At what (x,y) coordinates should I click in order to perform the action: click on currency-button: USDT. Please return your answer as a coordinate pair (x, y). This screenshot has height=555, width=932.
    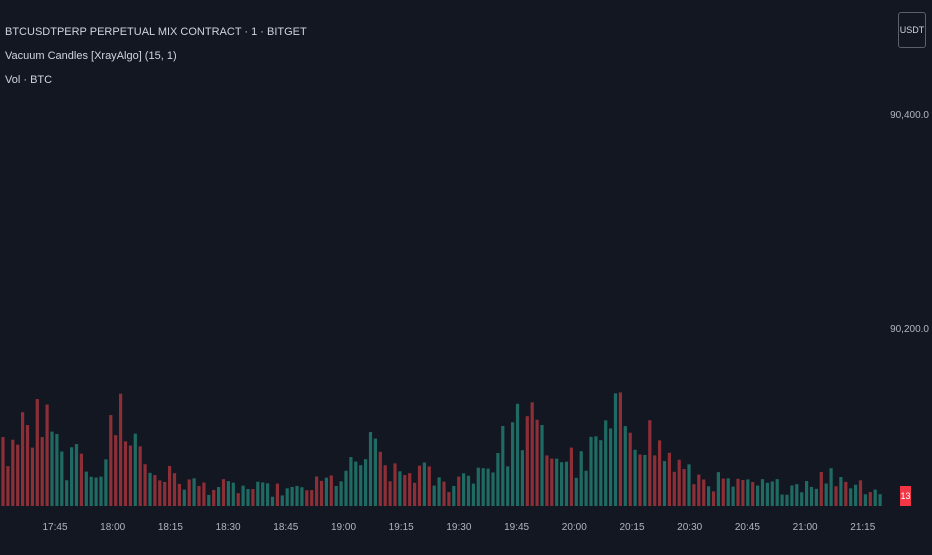
    Looking at the image, I should click on (912, 30).